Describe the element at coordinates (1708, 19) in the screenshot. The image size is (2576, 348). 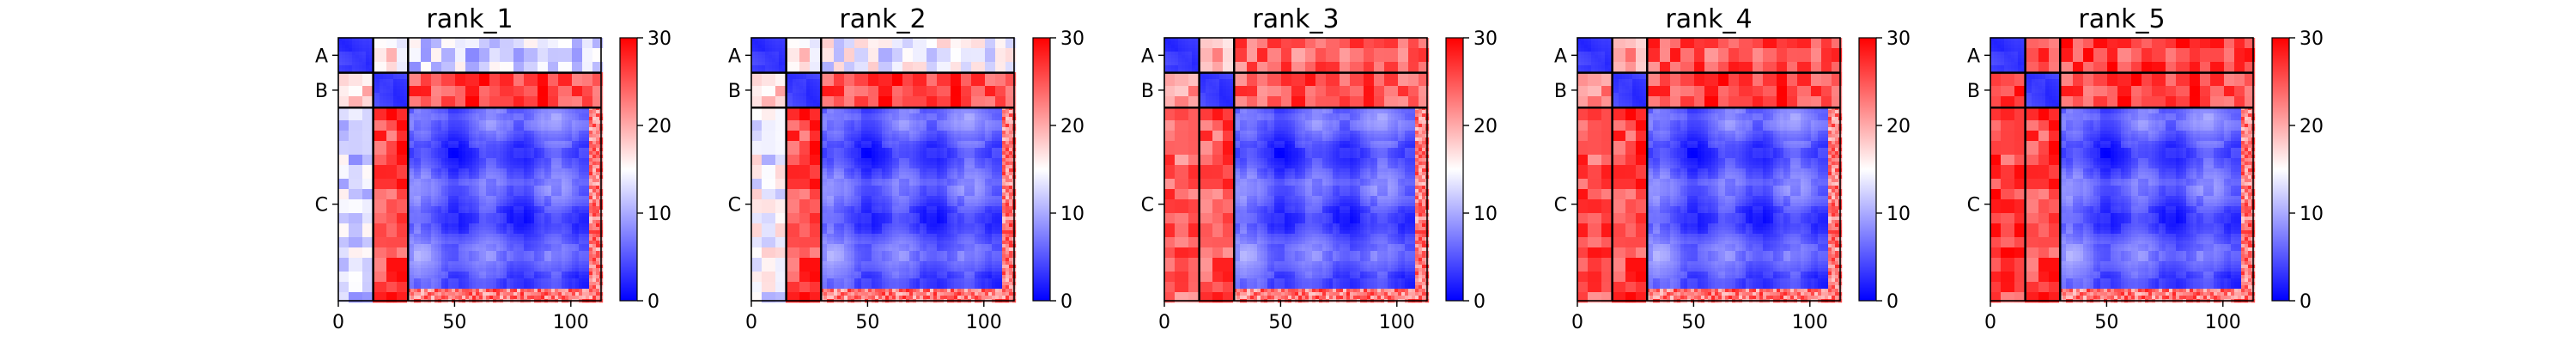
I see `panel-title: rank_4` at that location.